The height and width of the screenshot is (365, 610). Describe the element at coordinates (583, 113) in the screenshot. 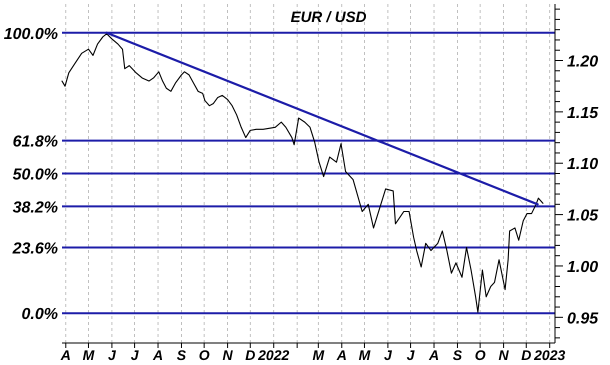

I see `y-tick-label: 1.15` at that location.